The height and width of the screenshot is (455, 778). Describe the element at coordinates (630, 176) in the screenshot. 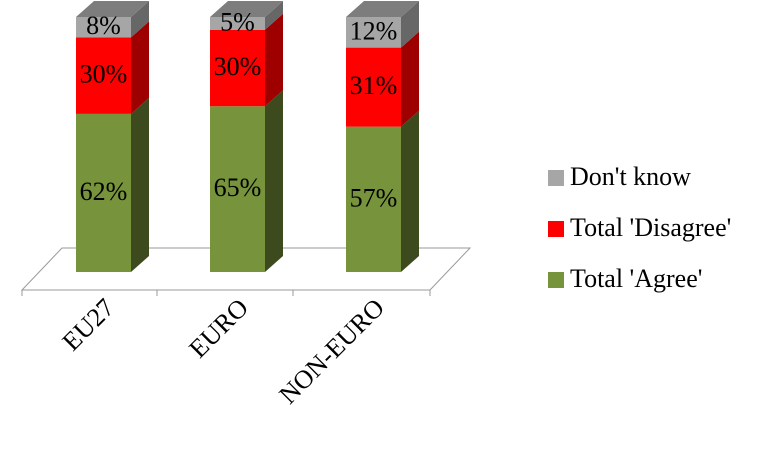

I see `legend-label: Don't know` at that location.